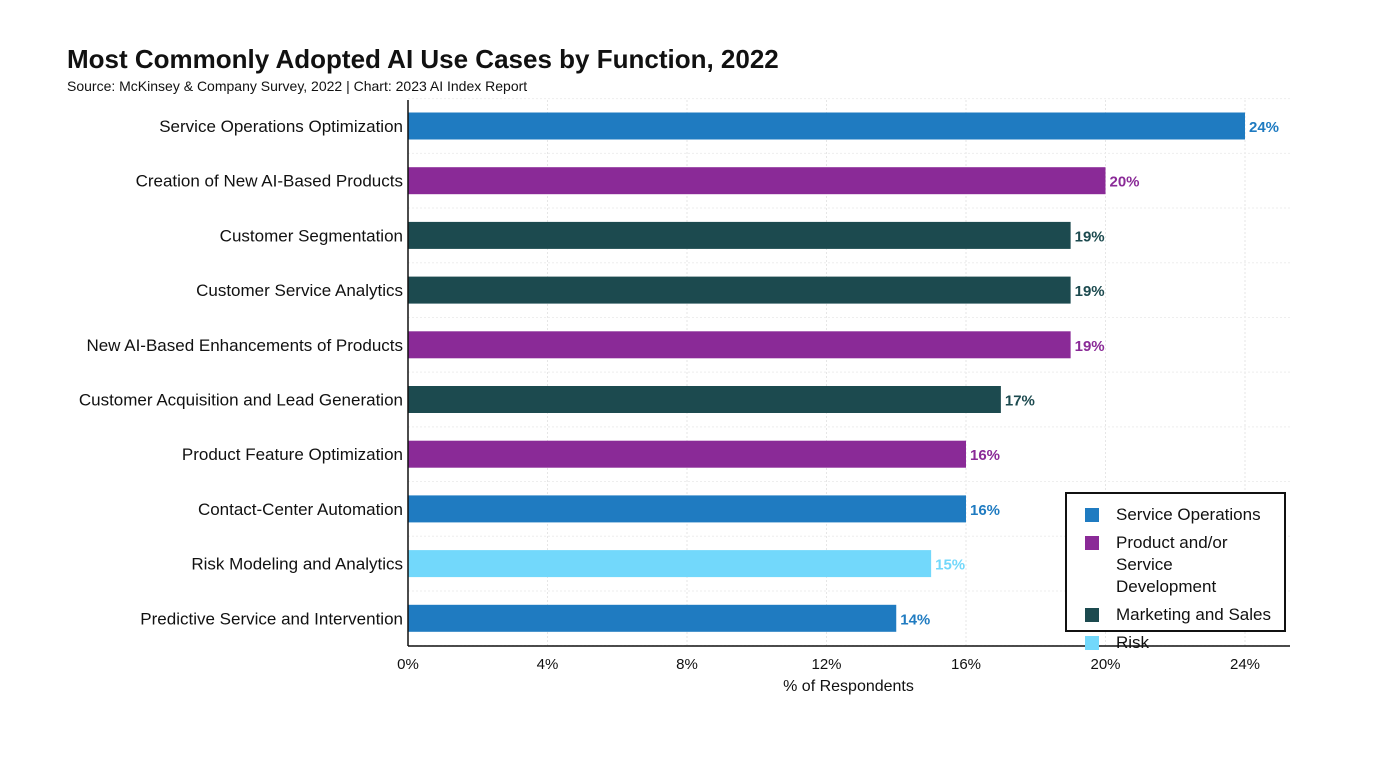  Describe the element at coordinates (548, 664) in the screenshot. I see `x-tick-label: 4%` at that location.